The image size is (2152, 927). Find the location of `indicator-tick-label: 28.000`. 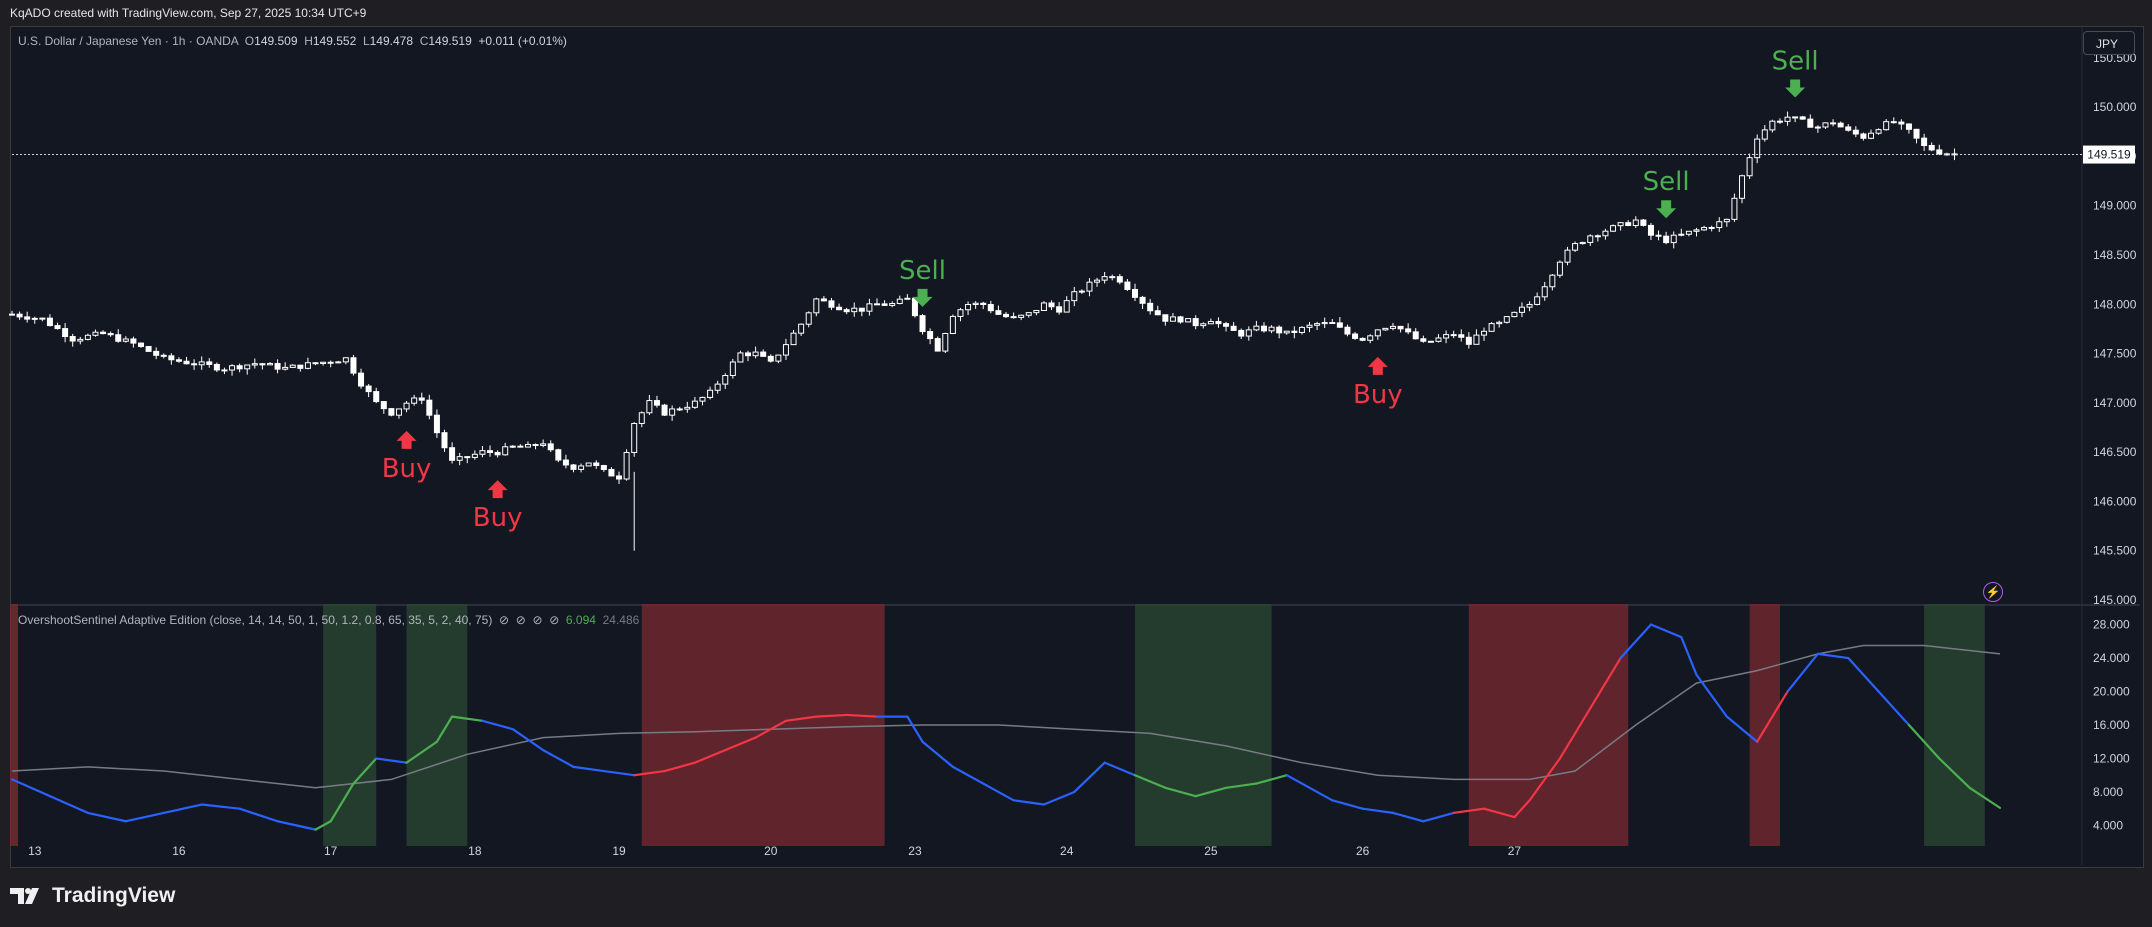

indicator-tick-label: 28.000 is located at coordinates (2111, 625).